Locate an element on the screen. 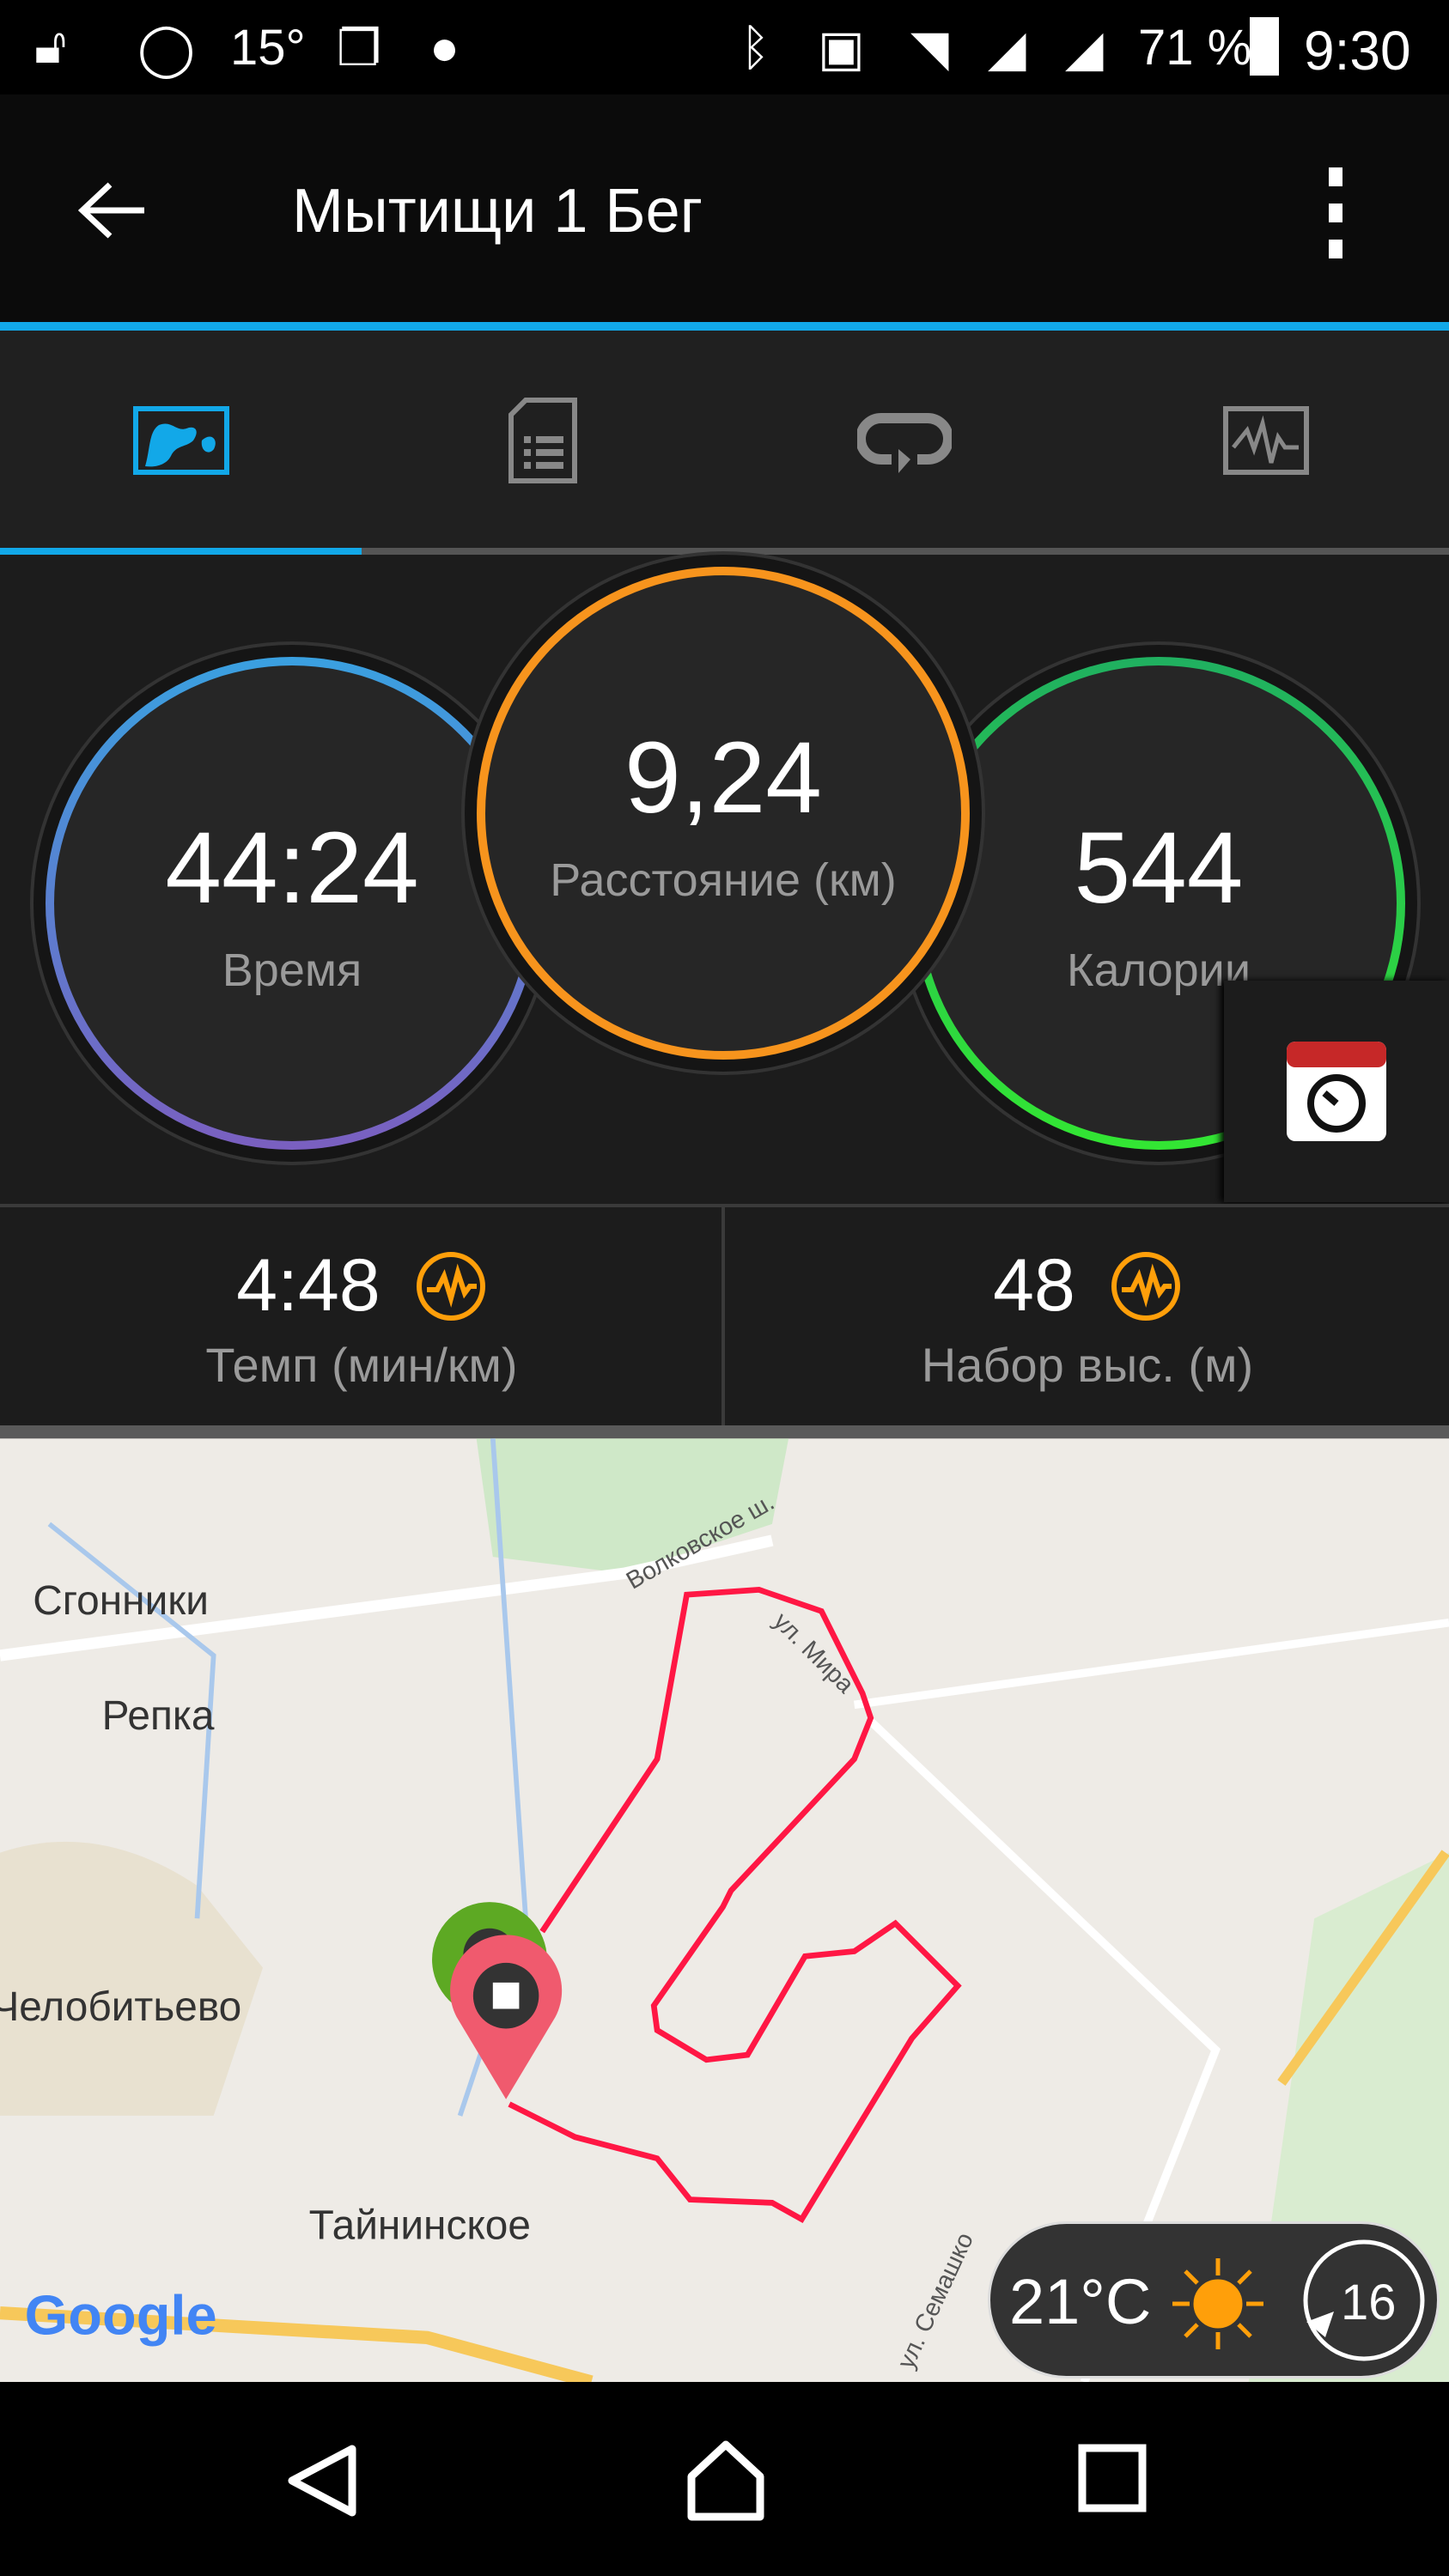 The image size is (1449, 2576). laps-icon is located at coordinates (904, 442).